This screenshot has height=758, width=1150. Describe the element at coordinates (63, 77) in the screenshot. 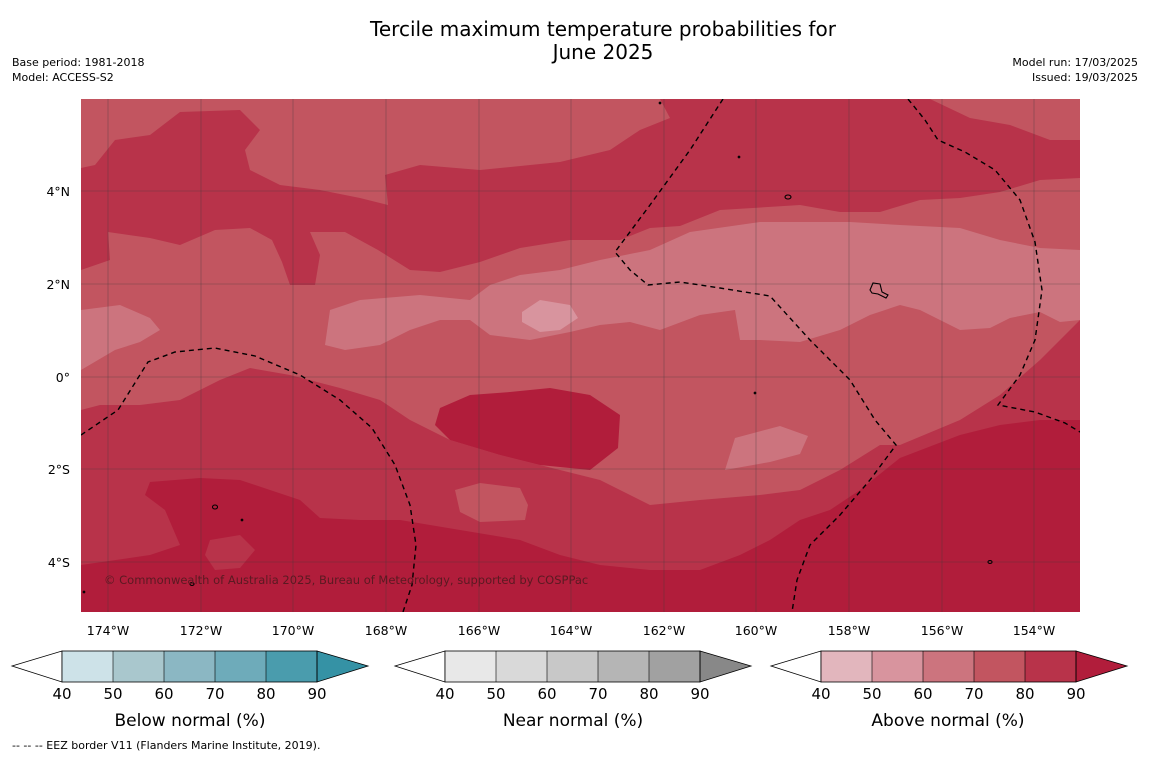

I see `model-name: Model: ACCESS-S2` at that location.